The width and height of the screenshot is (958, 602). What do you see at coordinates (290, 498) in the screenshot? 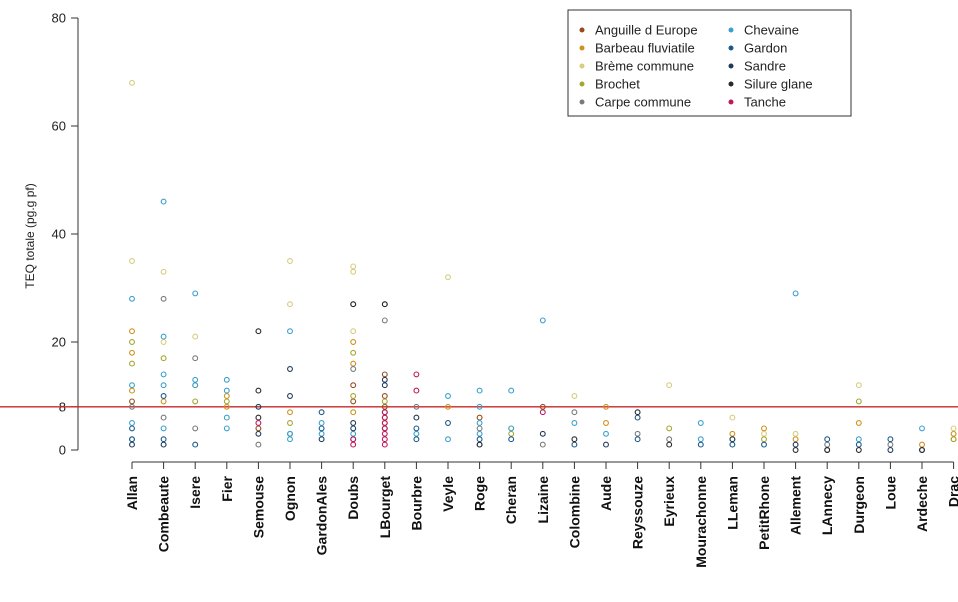
I see `x-tick-label-ognon: Ognon` at bounding box center [290, 498].